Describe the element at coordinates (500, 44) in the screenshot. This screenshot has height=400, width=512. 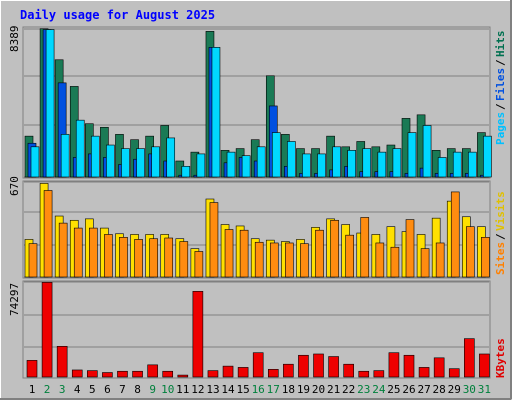
I see `series-axis-label: Hits` at that location.